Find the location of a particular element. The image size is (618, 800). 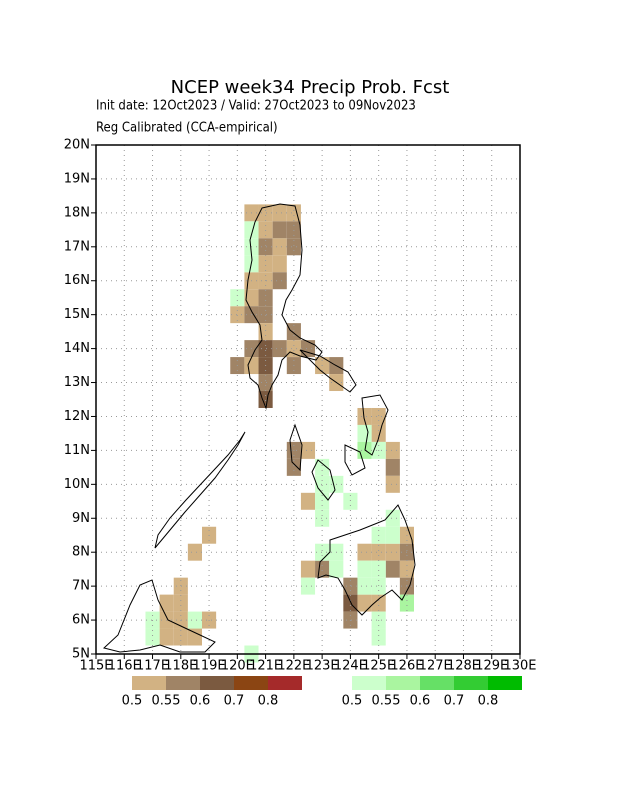

x-tick-label: 127E is located at coordinates (435, 666).